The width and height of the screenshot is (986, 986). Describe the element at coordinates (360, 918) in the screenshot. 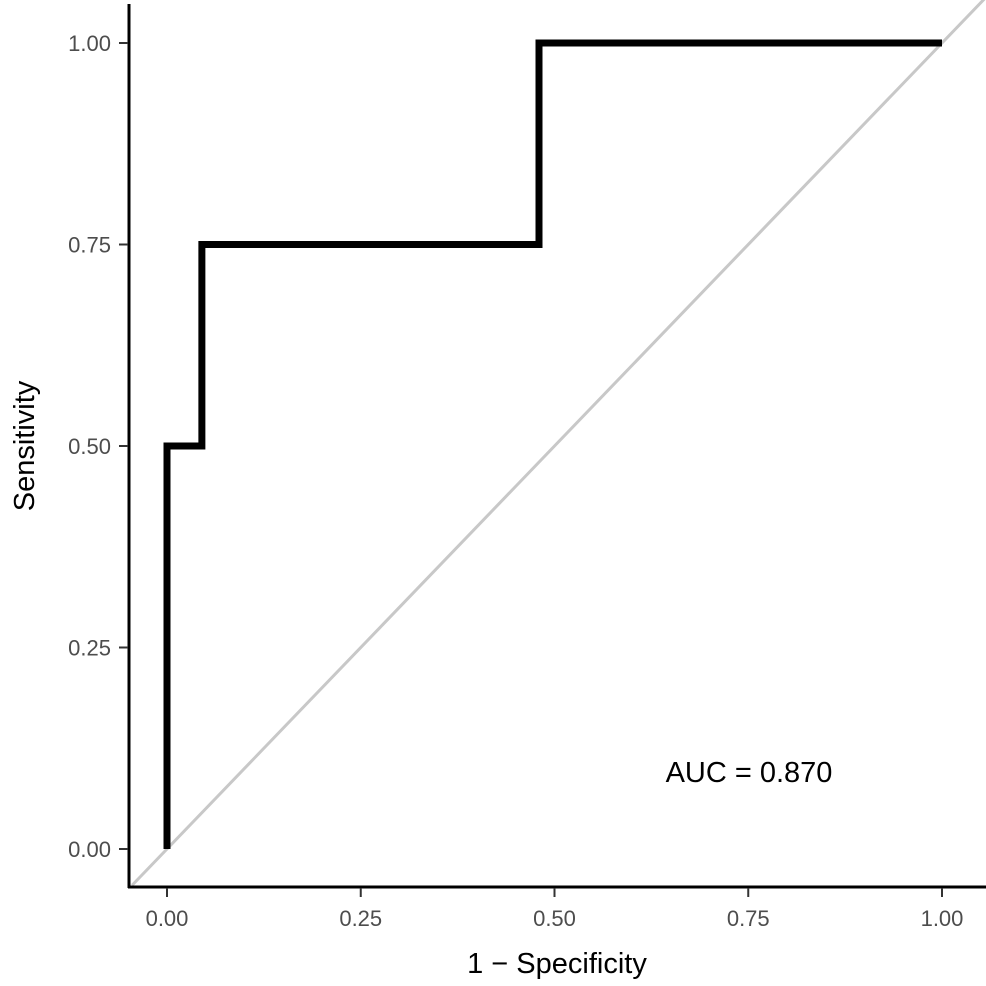

I see `x-tick-label: 0.25` at that location.